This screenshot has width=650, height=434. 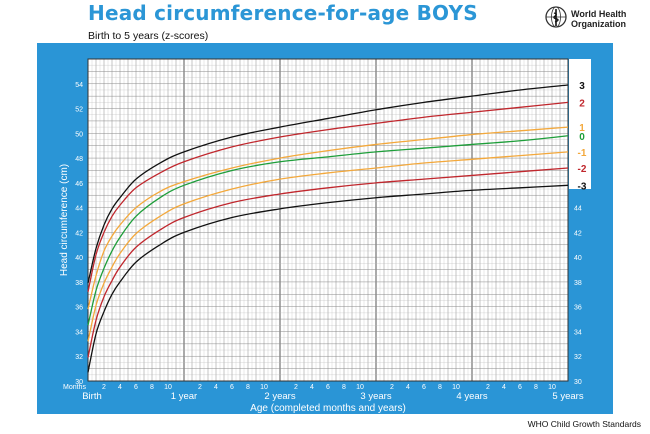 I want to click on series-label-band, so click(x=580, y=124).